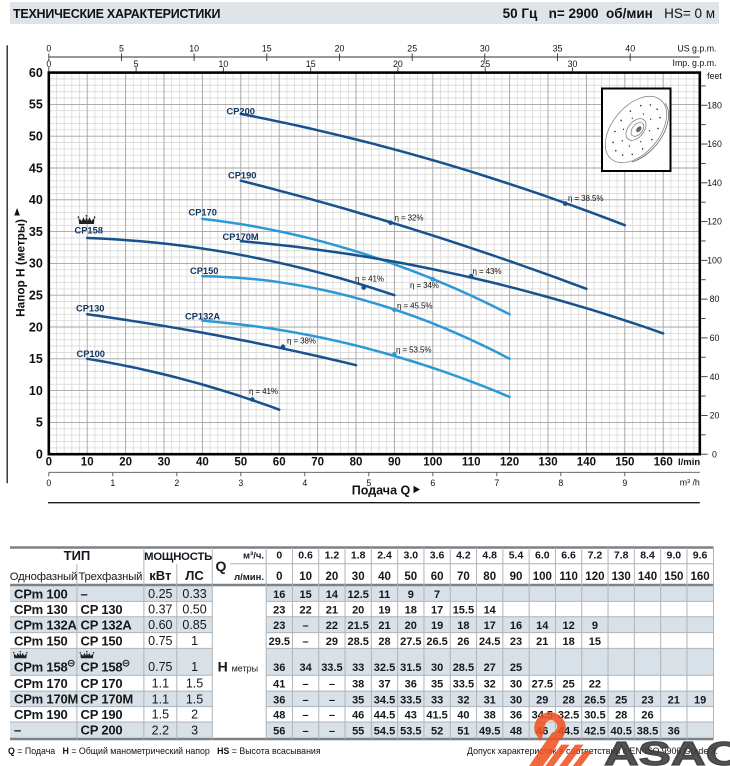 The height and width of the screenshot is (766, 730). What do you see at coordinates (384, 668) in the screenshot?
I see `svg-text: 32.5` at bounding box center [384, 668].